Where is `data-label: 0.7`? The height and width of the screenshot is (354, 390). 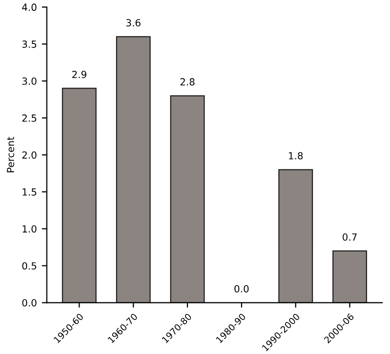 data-label: 0.7 is located at coordinates (349, 237).